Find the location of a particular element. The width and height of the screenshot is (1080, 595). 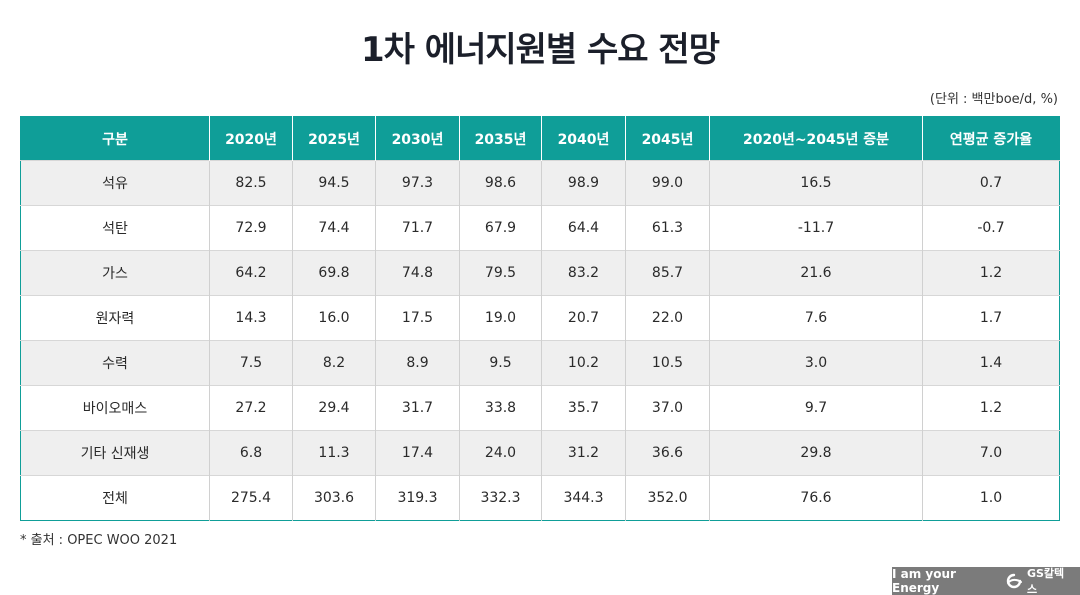

header-cell: 2025년 is located at coordinates (334, 138).